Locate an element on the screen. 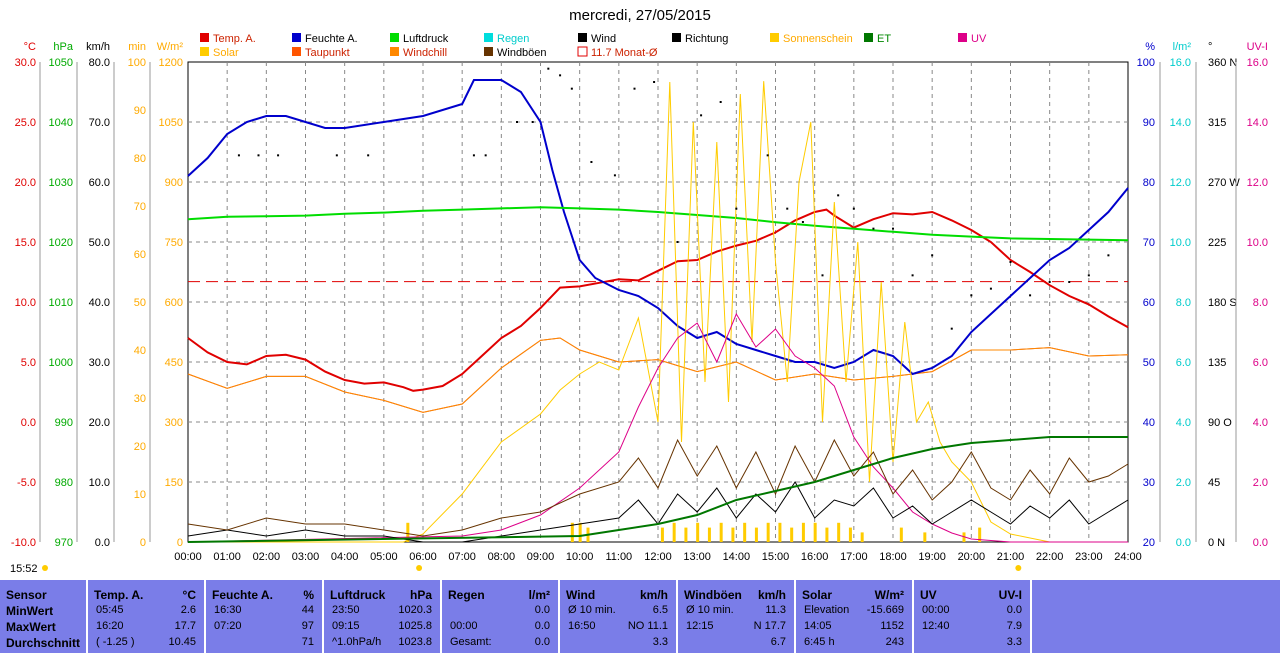  column-unit: km/h is located at coordinates (653, 595).